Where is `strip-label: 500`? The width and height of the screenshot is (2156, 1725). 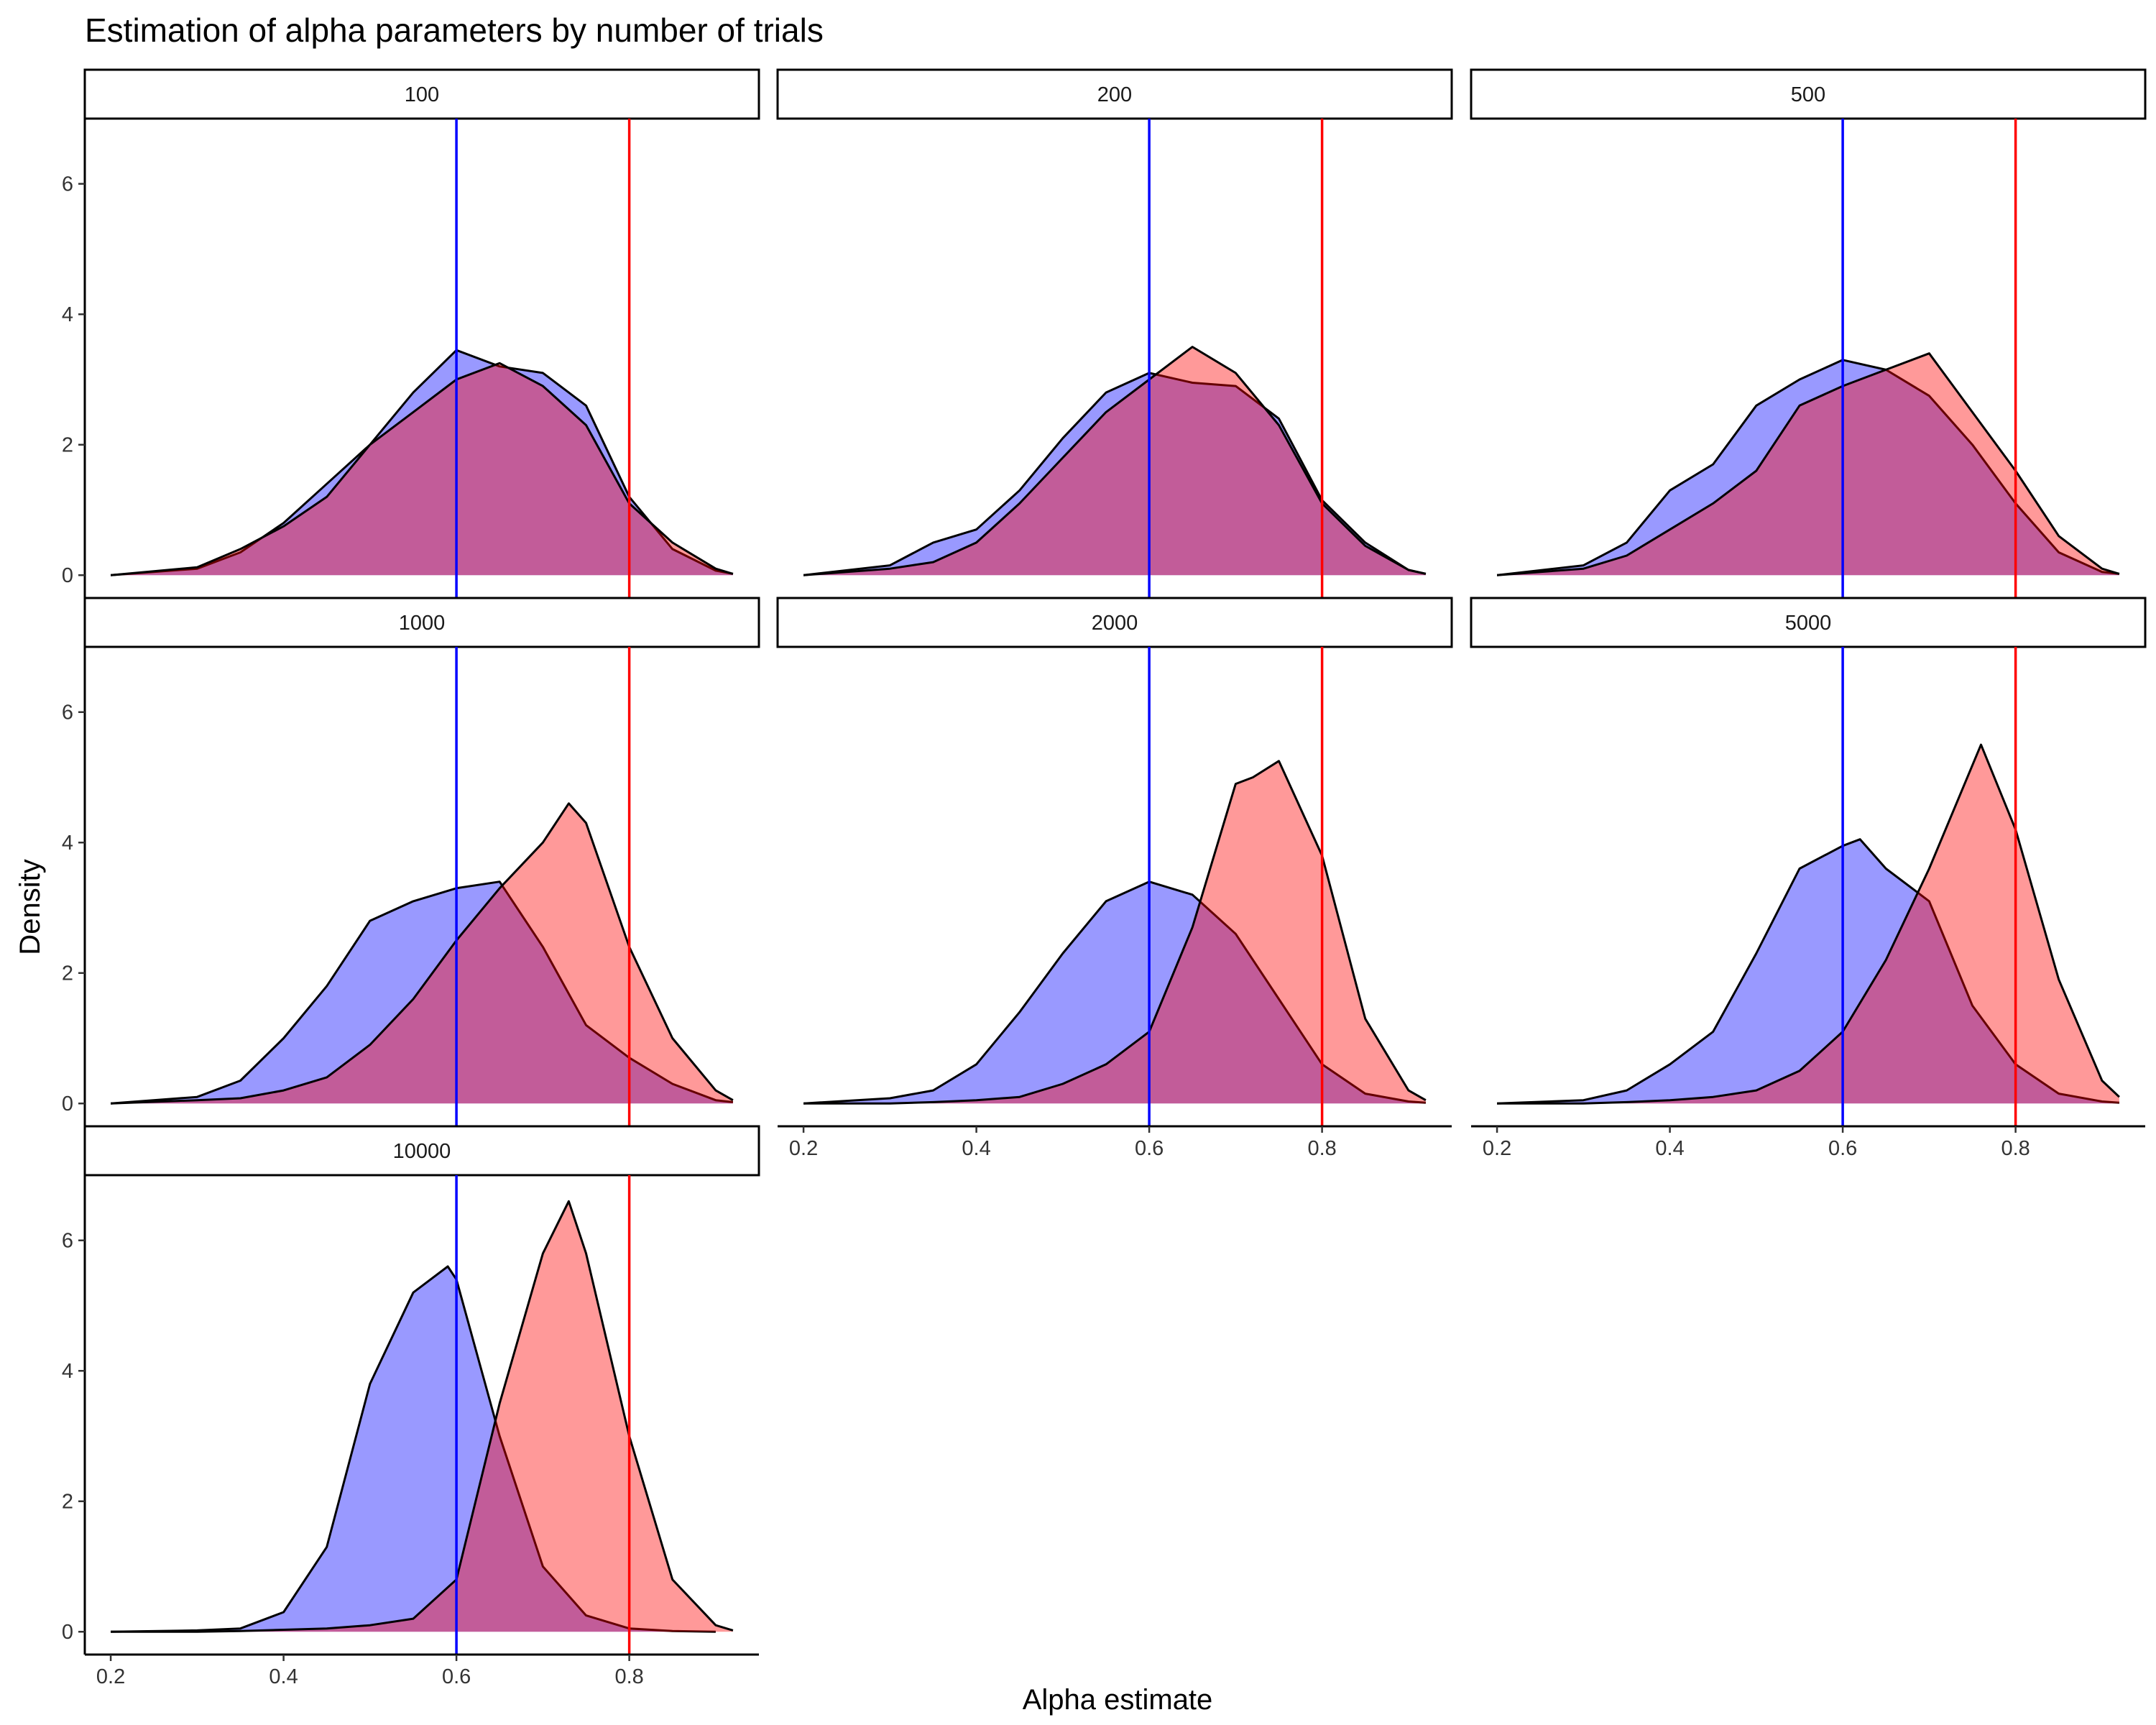
strip-label: 500 is located at coordinates (1808, 94).